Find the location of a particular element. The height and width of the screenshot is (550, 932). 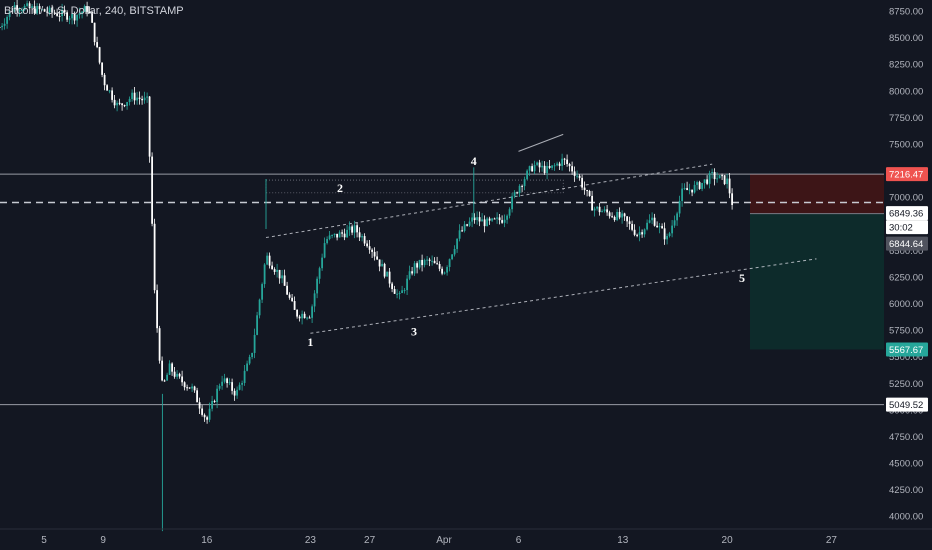

x-tick-label: 27 is located at coordinates (370, 540).